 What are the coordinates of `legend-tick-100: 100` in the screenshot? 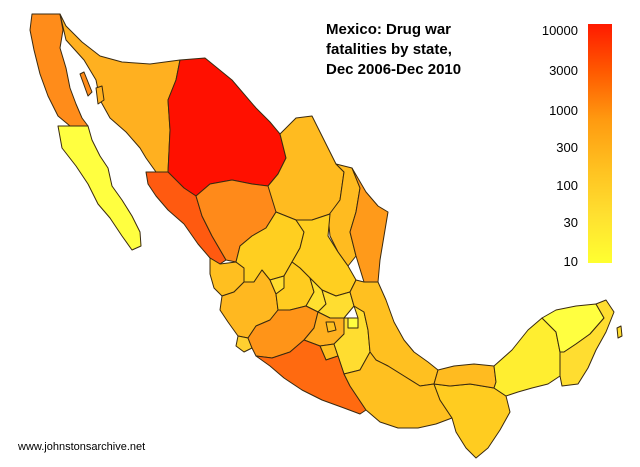 It's located at (567, 185).